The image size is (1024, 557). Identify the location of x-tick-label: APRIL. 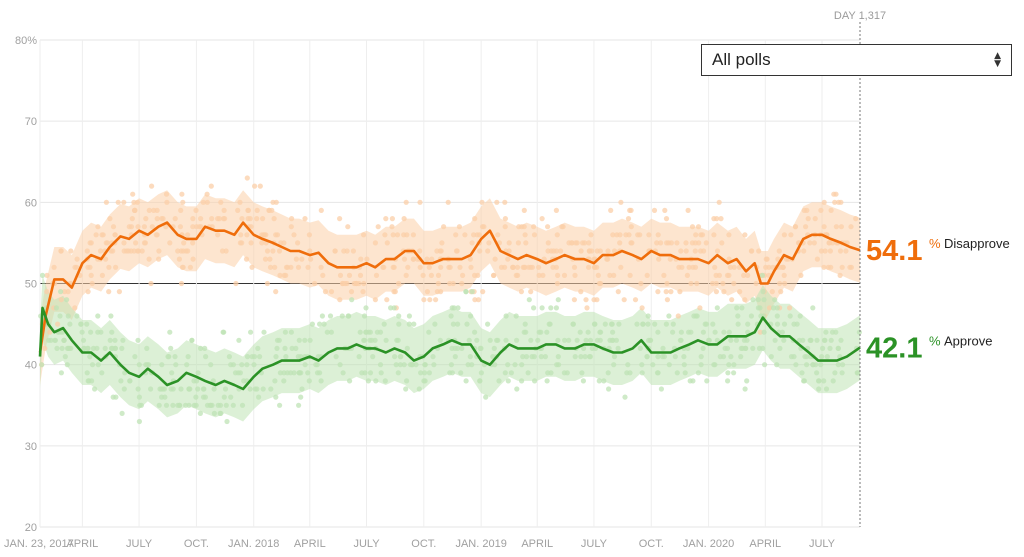
(765, 544).